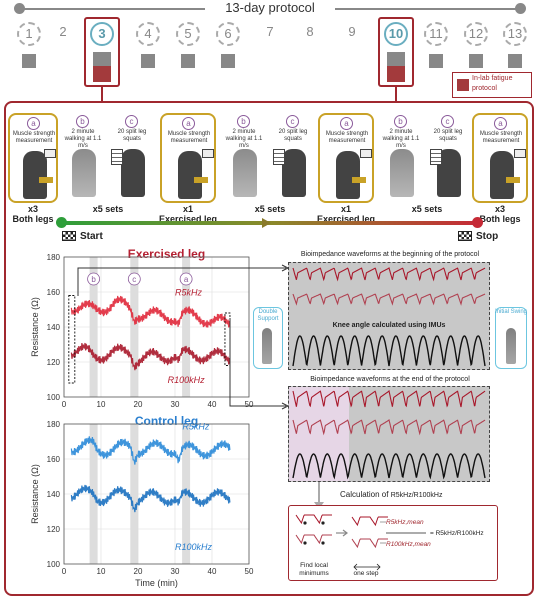 This screenshot has width=538, height=600. I want to click on find-local-label: Find local minimums, so click(314, 569).